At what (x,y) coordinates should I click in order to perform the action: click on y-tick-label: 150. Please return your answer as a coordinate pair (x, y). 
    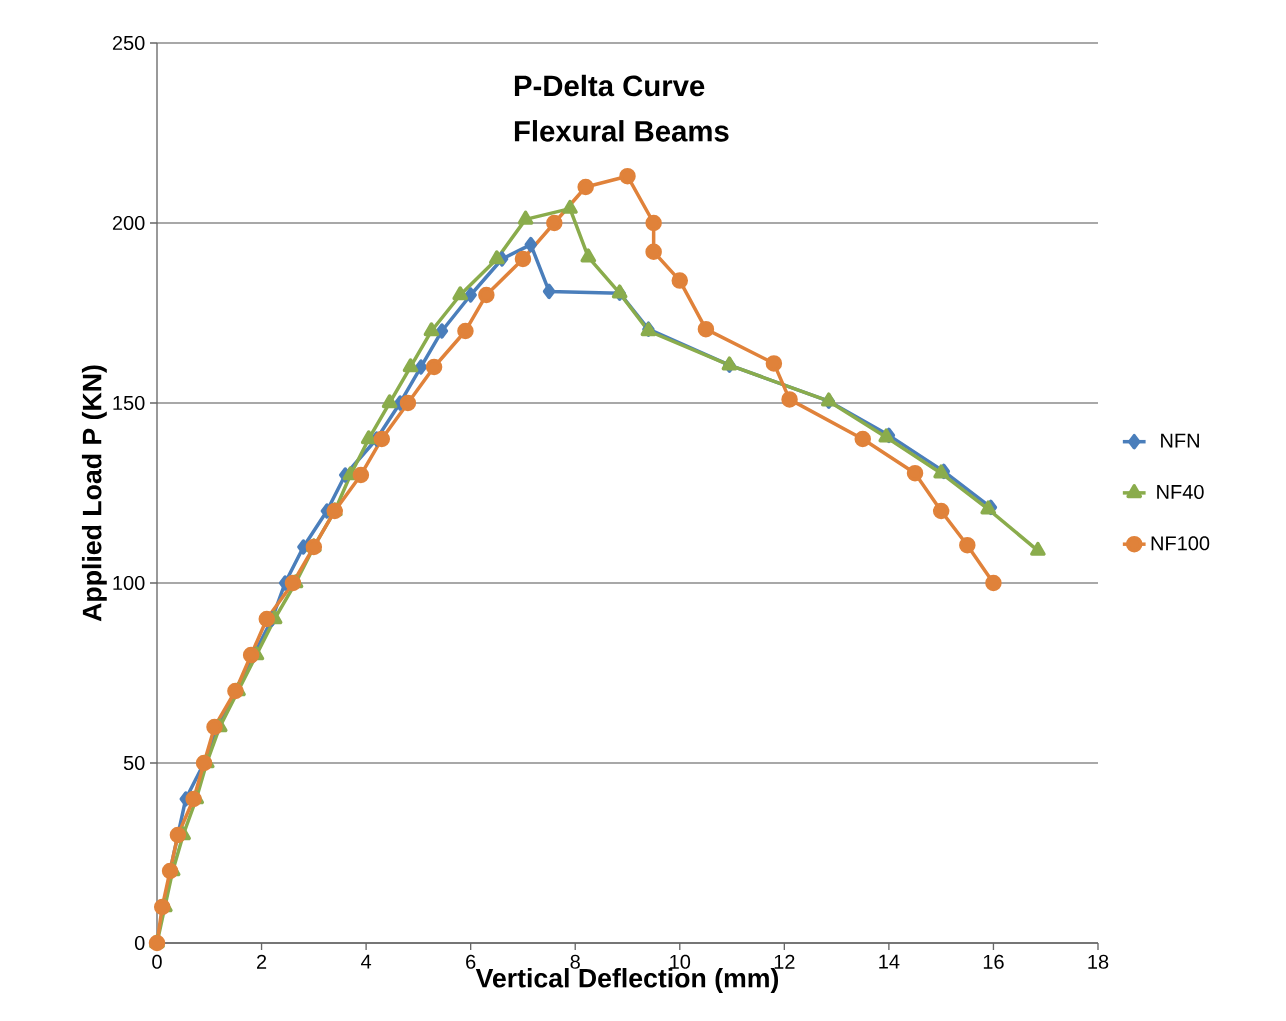
    Looking at the image, I should click on (129, 403).